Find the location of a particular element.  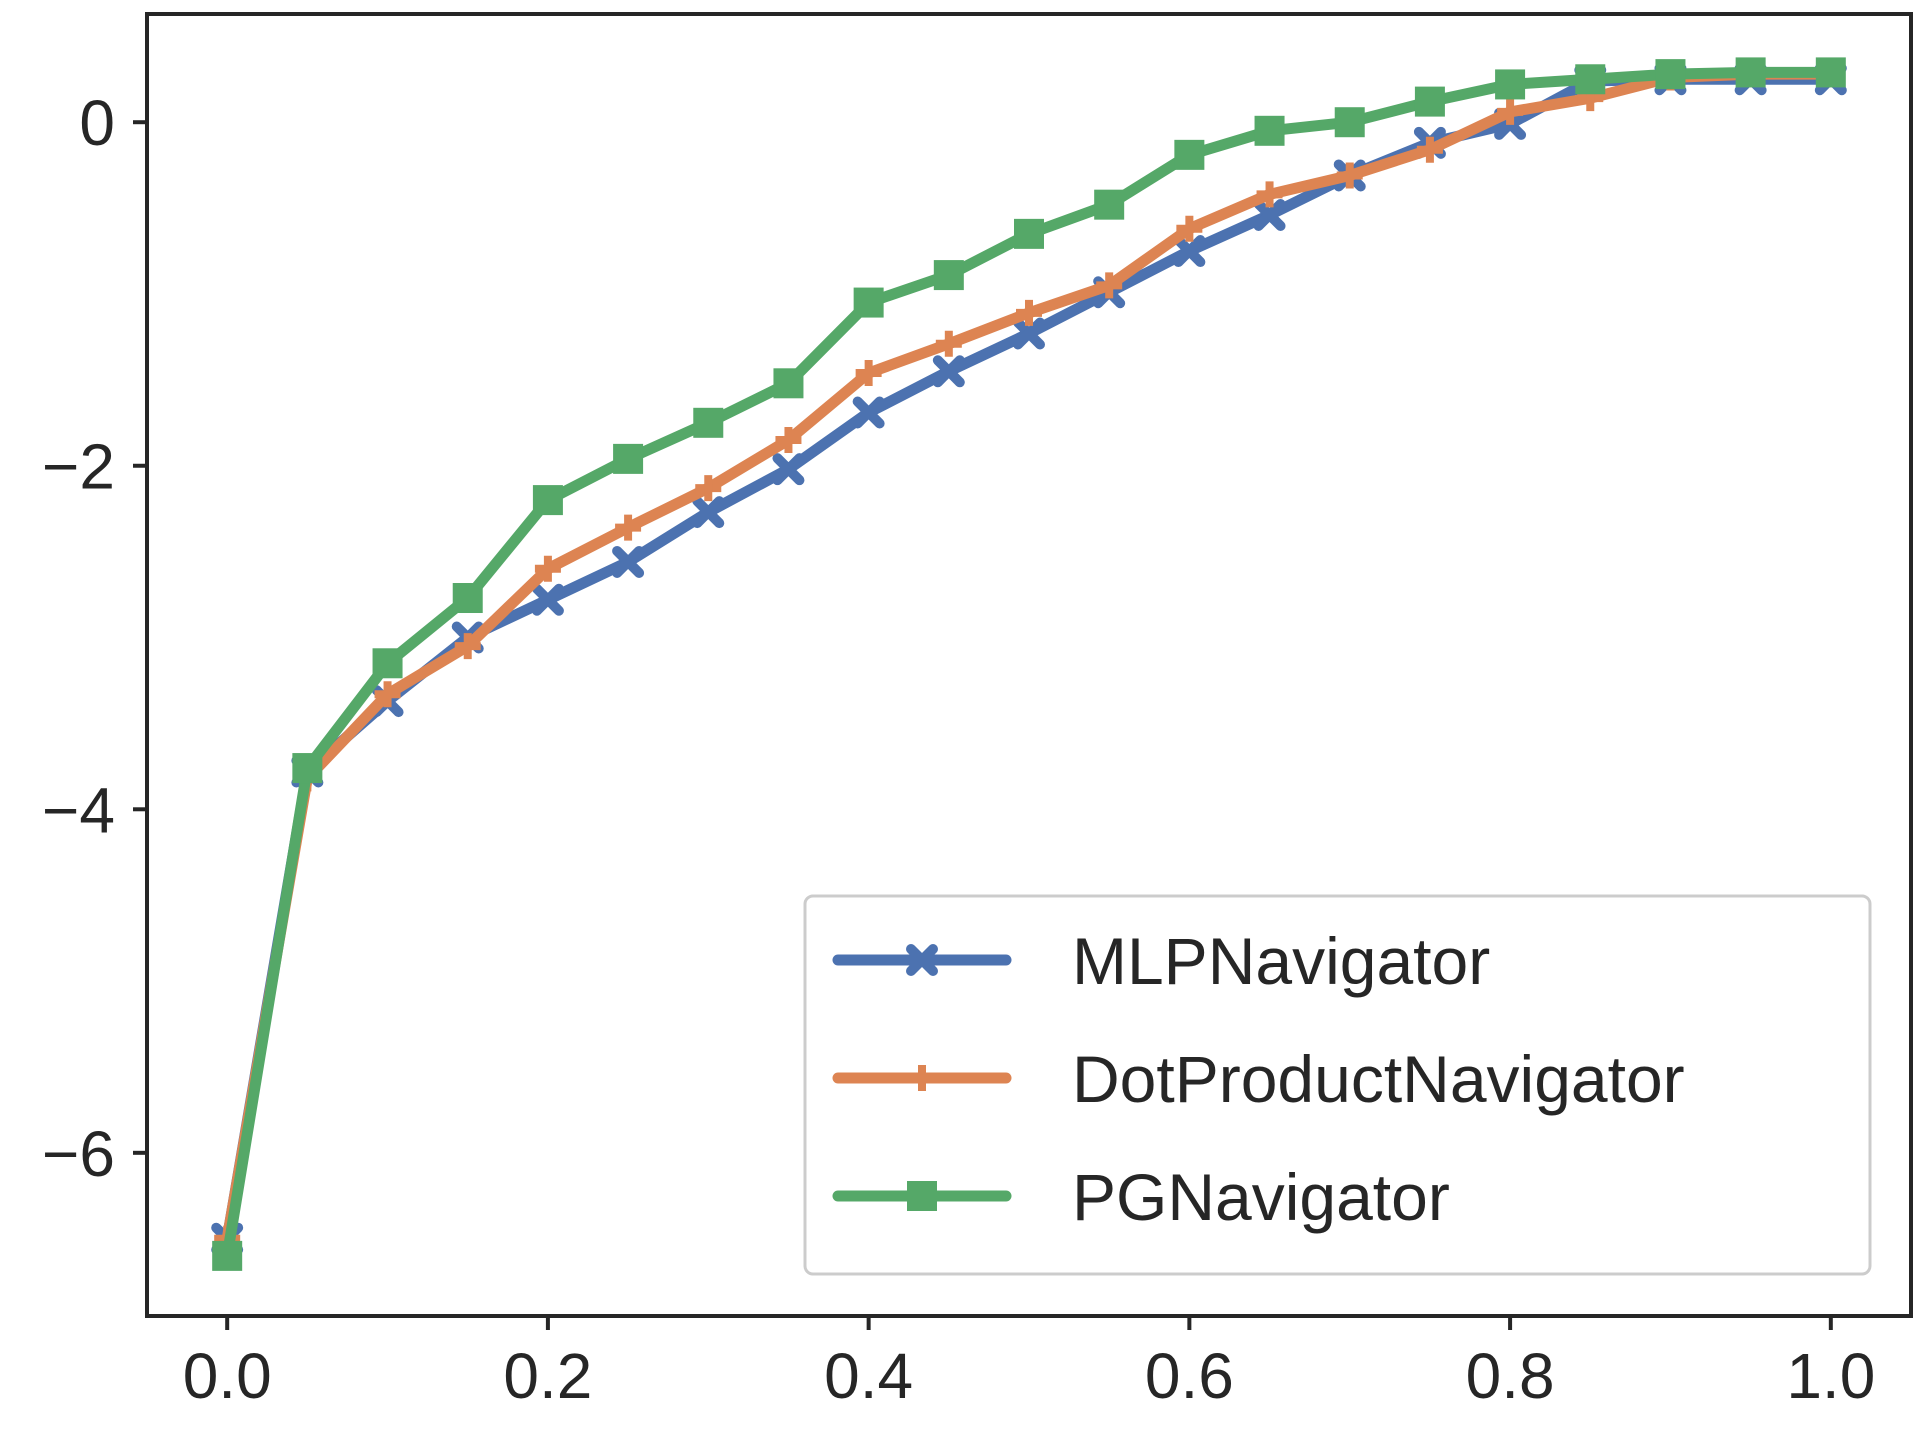

legend-label: DotProductNavigator is located at coordinates (1378, 1079).